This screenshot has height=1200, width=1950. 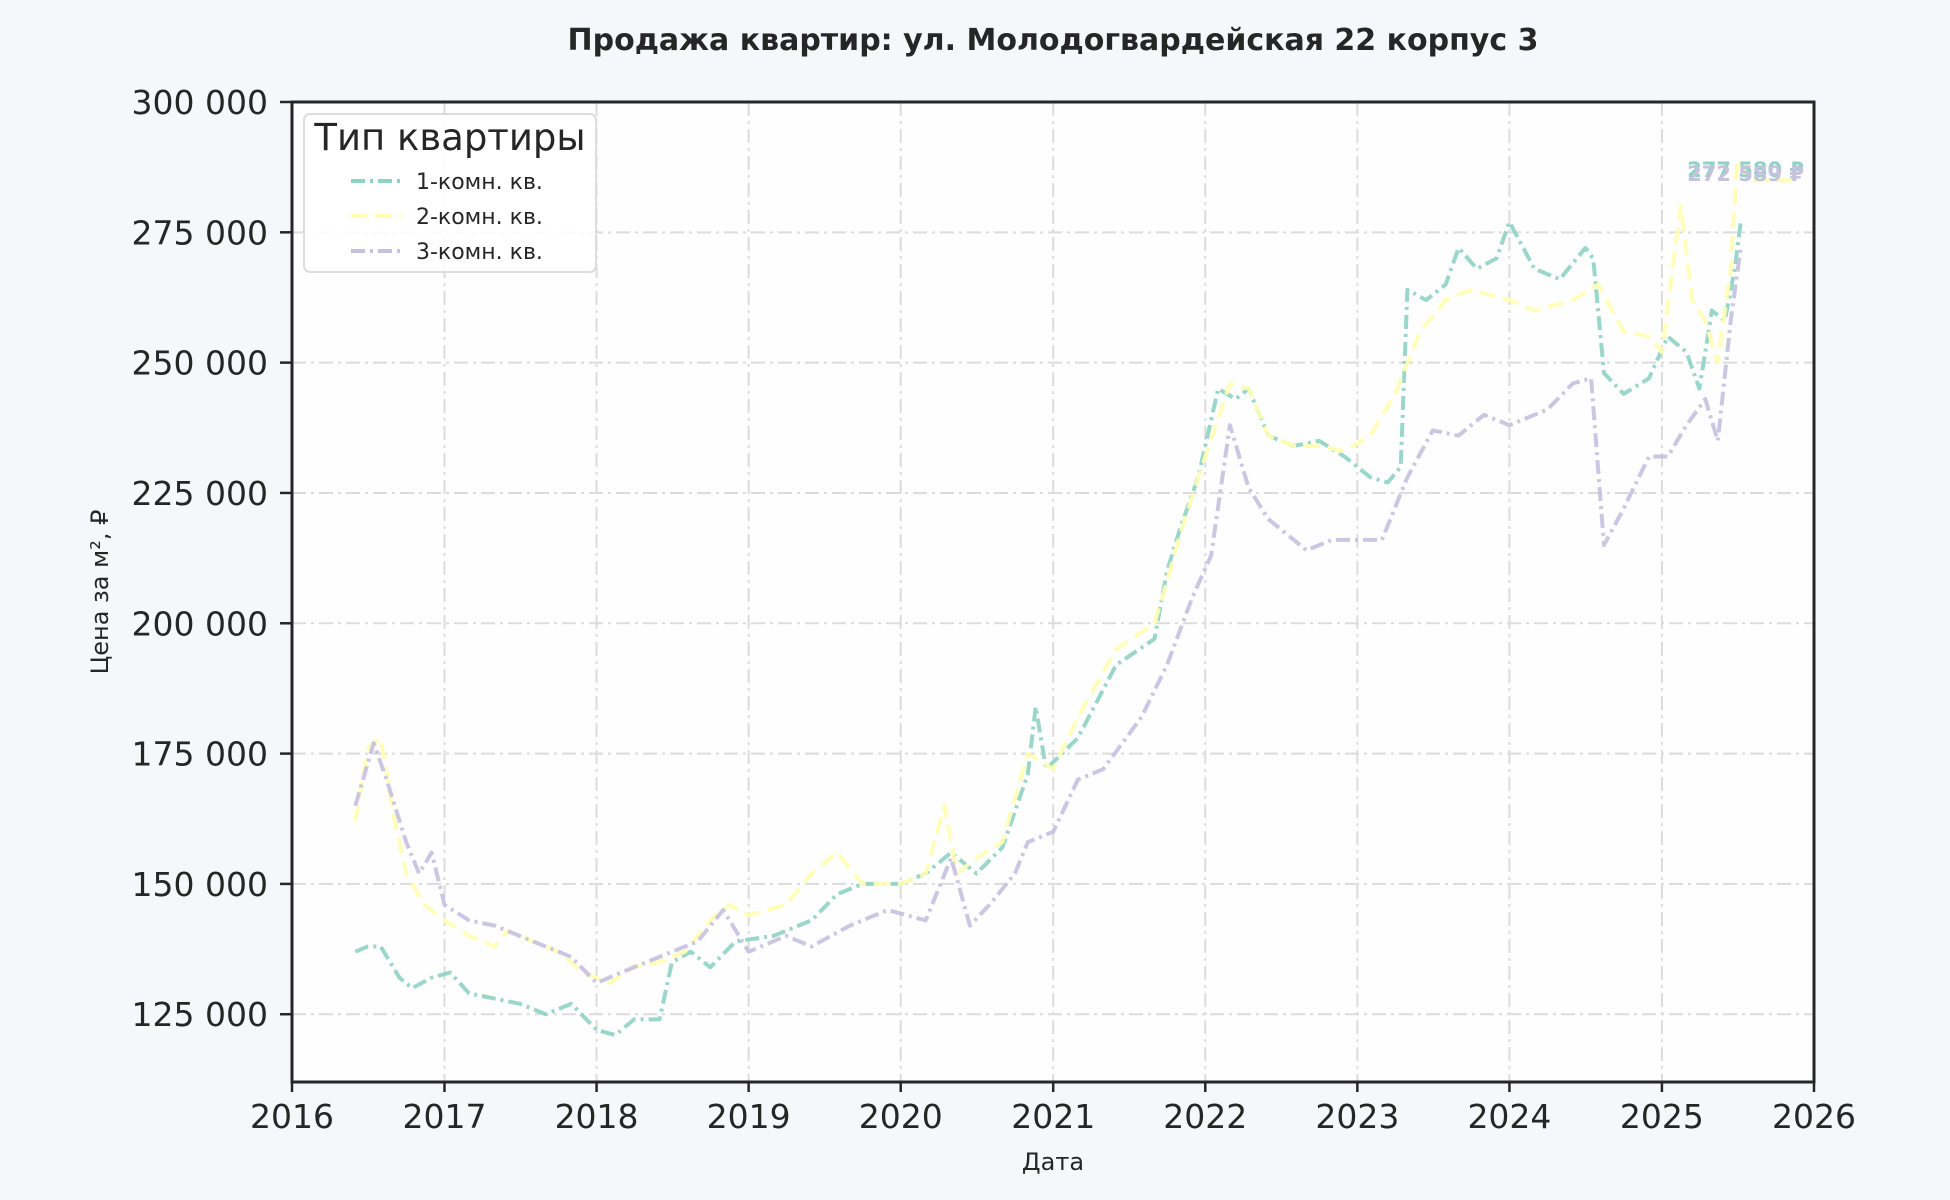 I want to click on x-tick-label: 2019, so click(x=749, y=1116).